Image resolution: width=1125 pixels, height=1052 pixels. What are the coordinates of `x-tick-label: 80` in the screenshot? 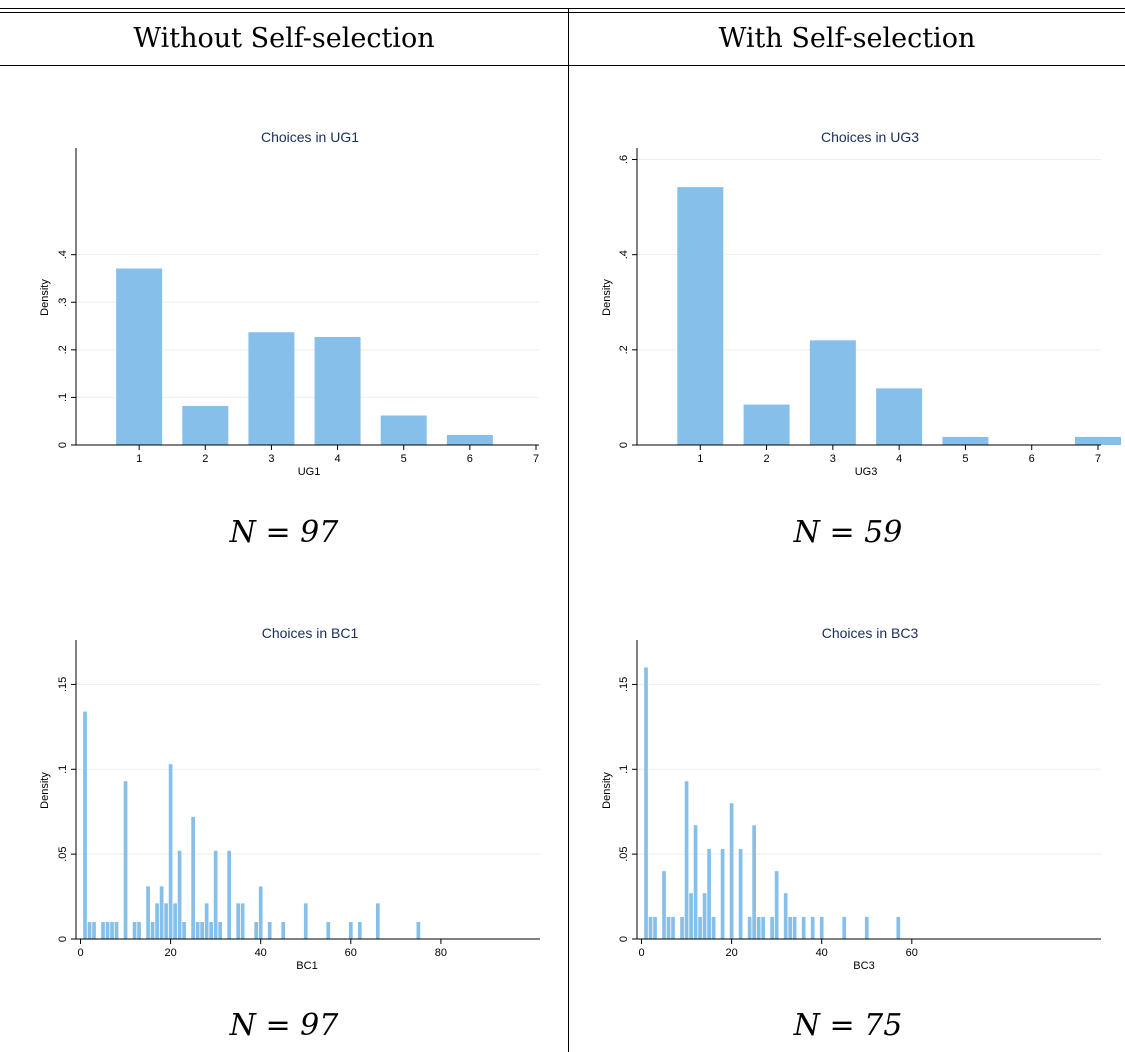 It's located at (441, 953).